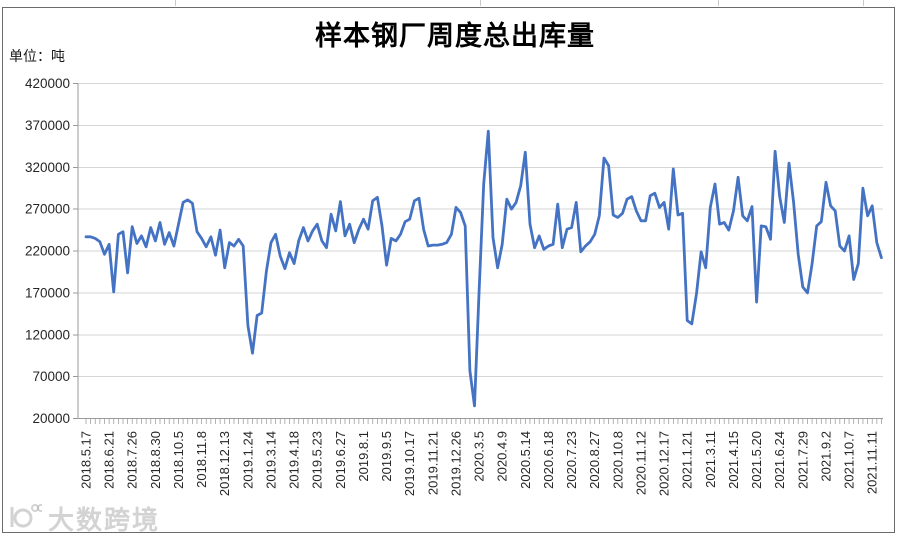 This screenshot has height=536, width=900. Describe the element at coordinates (825, 456) in the screenshot. I see `x-axis-label: 2021.9.2` at that location.